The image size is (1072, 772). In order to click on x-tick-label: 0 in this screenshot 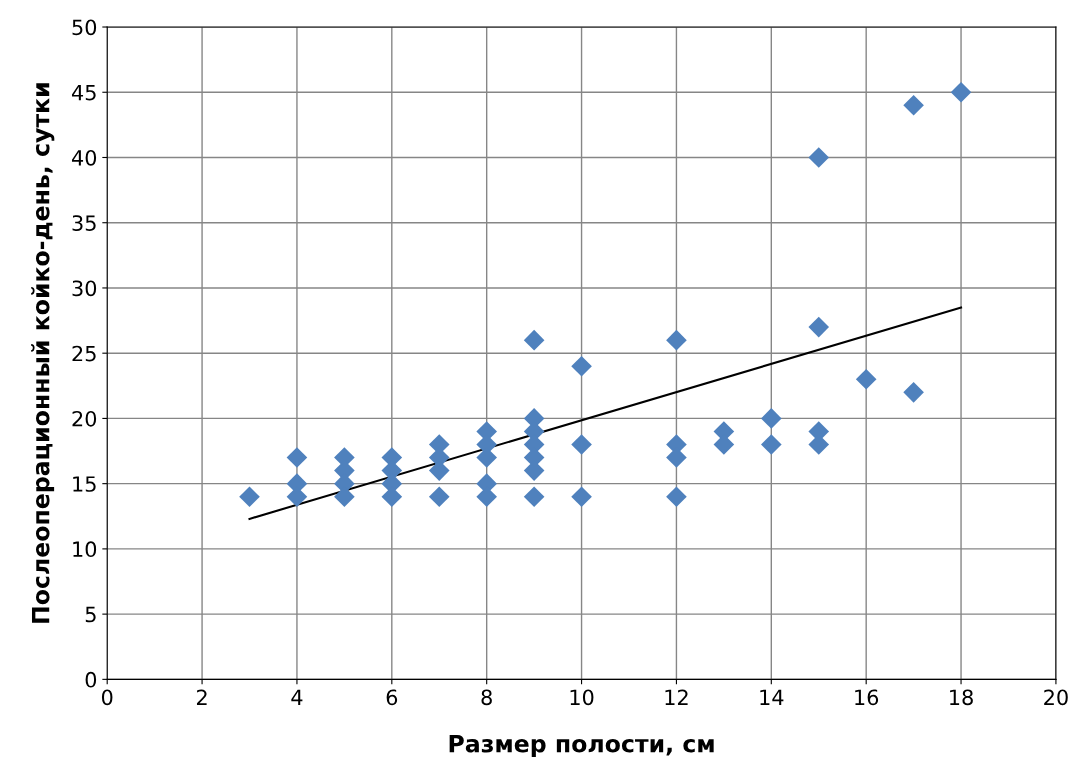, I will do `click(107, 697)`.